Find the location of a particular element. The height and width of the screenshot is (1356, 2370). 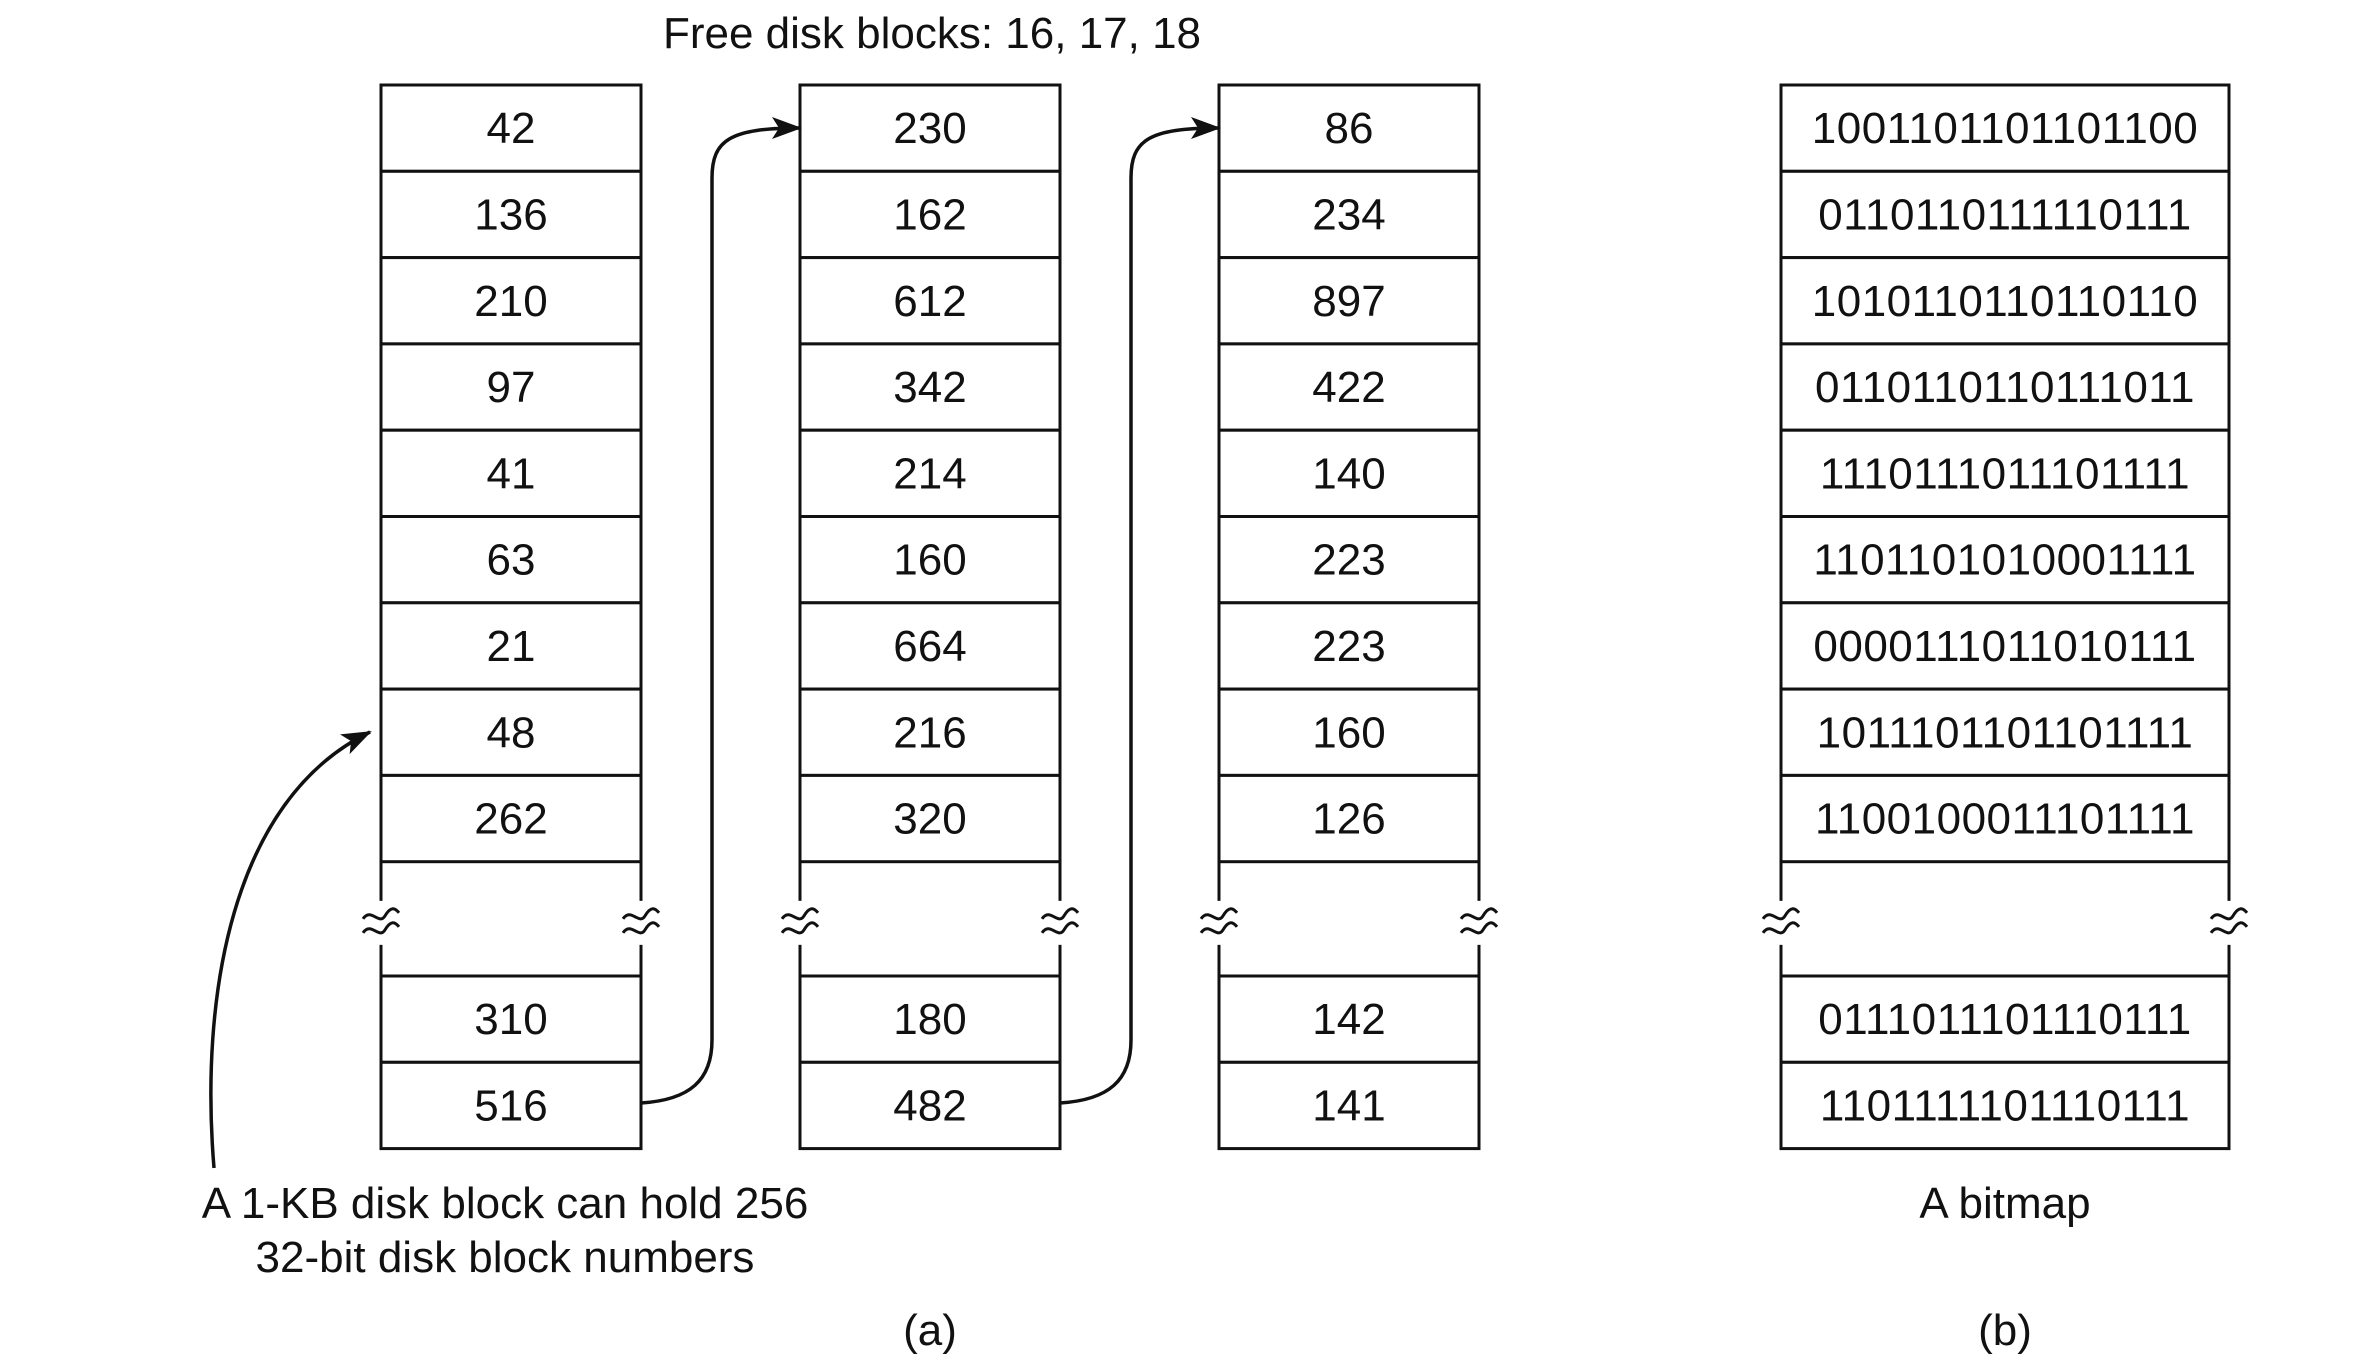

block-2-cell-value: 216 is located at coordinates (929, 732).